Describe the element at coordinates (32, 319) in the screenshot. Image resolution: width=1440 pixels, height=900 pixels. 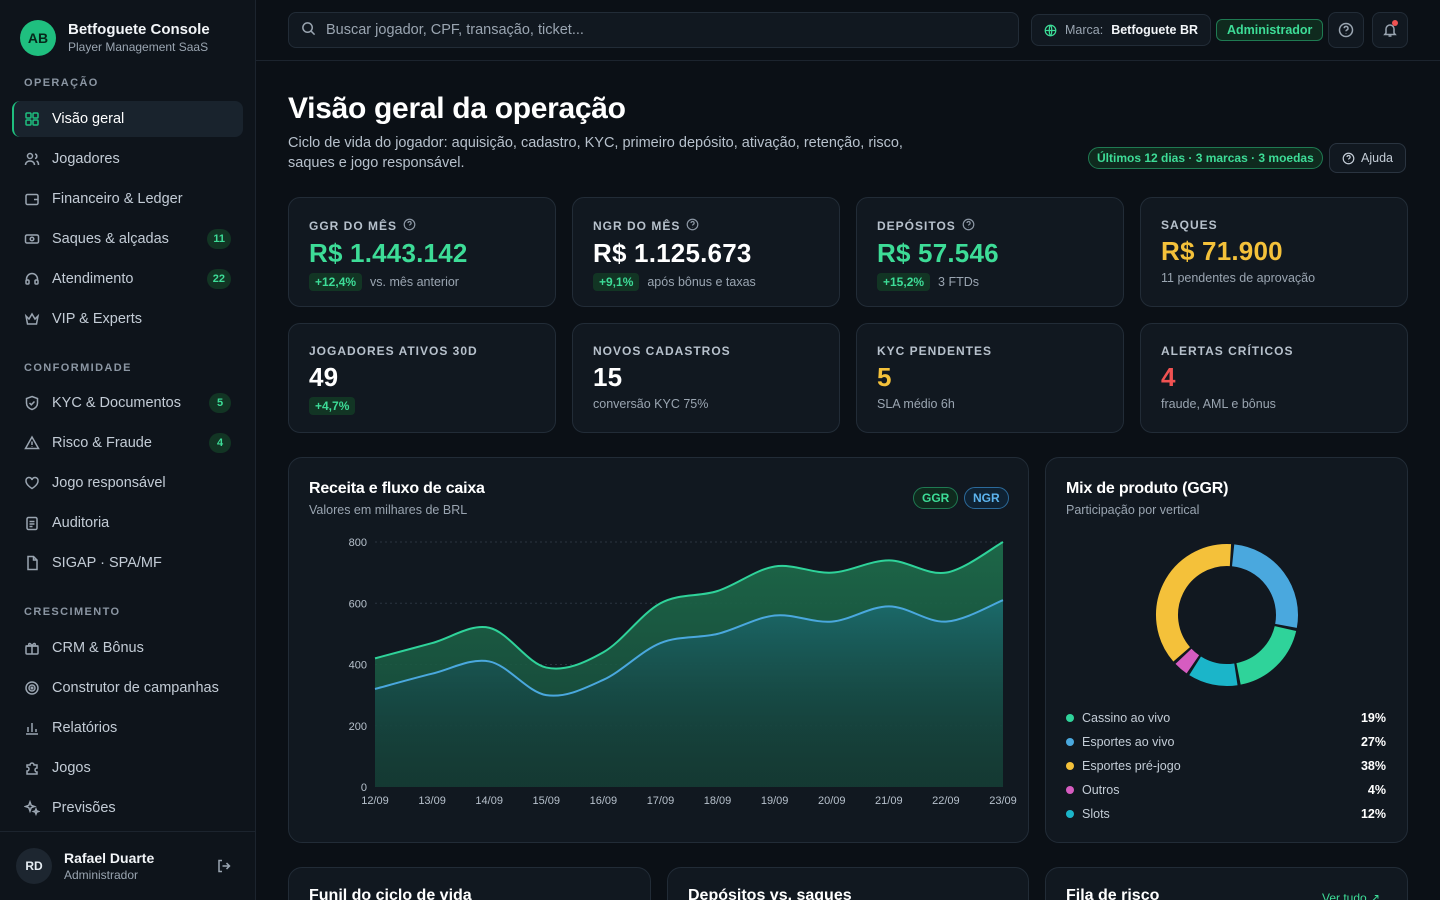
I see `crown-icon` at that location.